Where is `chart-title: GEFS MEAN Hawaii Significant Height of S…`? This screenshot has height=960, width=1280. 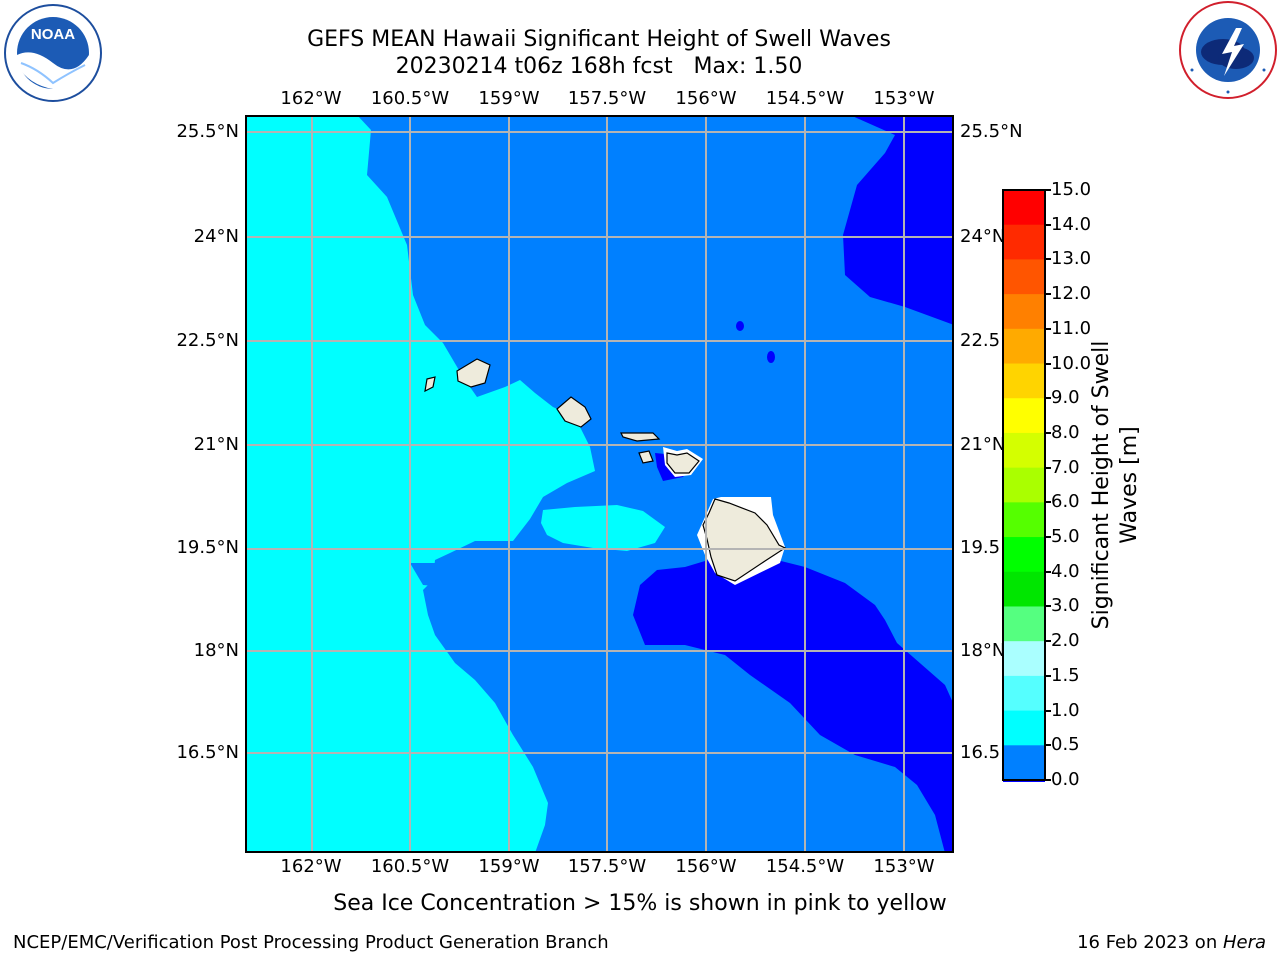
chart-title: GEFS MEAN Hawaii Significant Height of S… is located at coordinates (599, 39).